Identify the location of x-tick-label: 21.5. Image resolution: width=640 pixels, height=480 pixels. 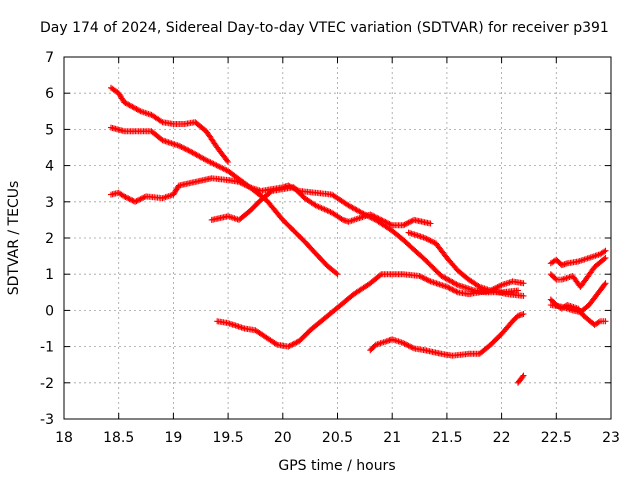
(446, 438).